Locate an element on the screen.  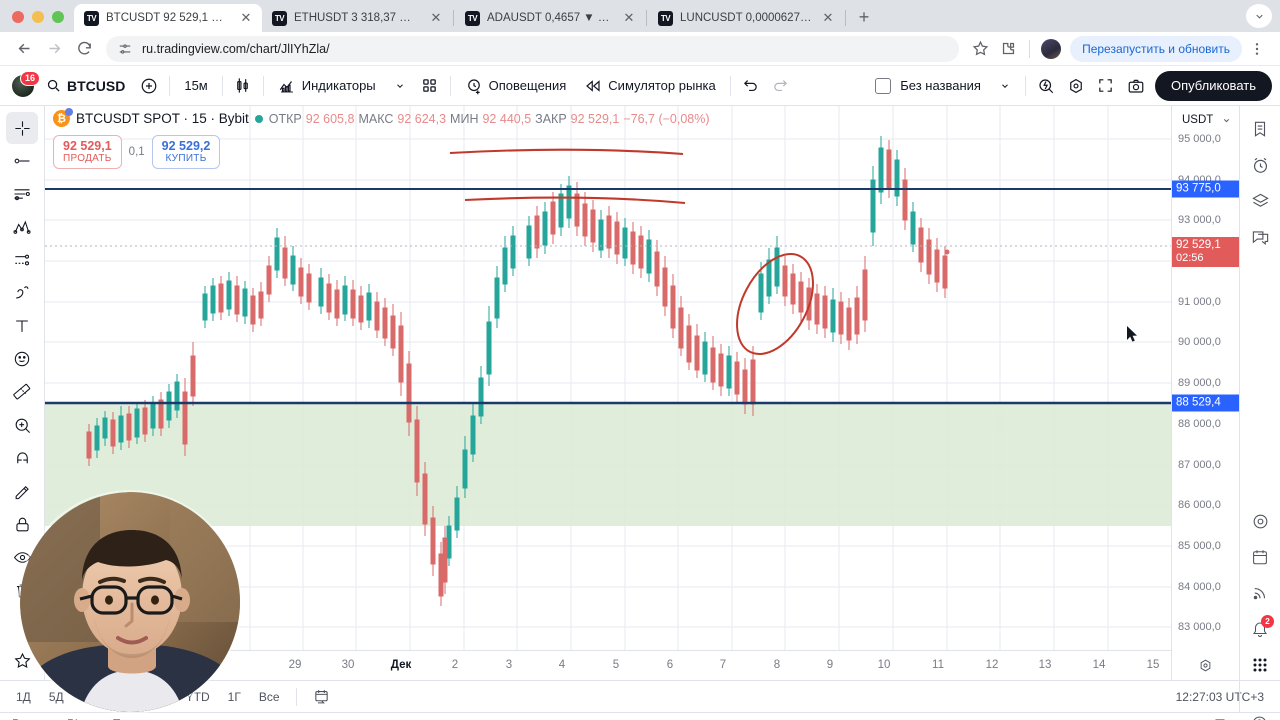
close-window-button is located at coordinates (18, 17).